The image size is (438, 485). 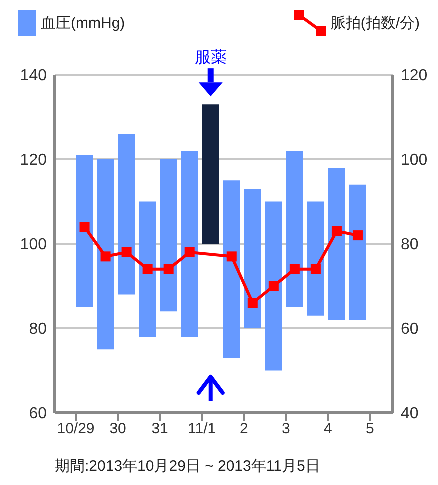 I want to click on y2-tick-label: 40, so click(x=410, y=414).